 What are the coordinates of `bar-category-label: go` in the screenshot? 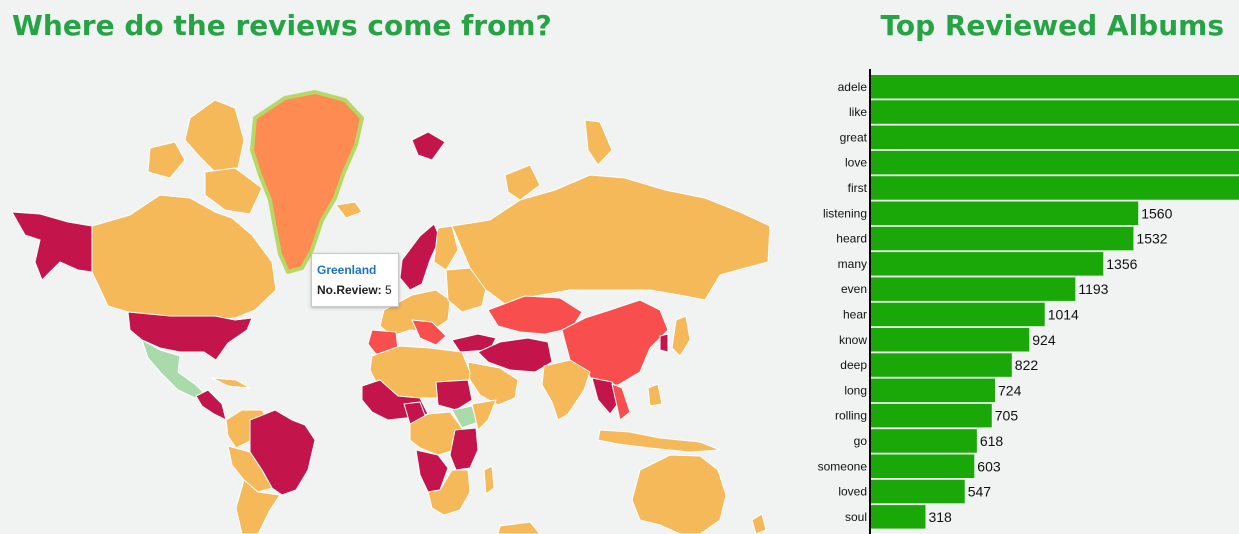 It's located at (861, 441).